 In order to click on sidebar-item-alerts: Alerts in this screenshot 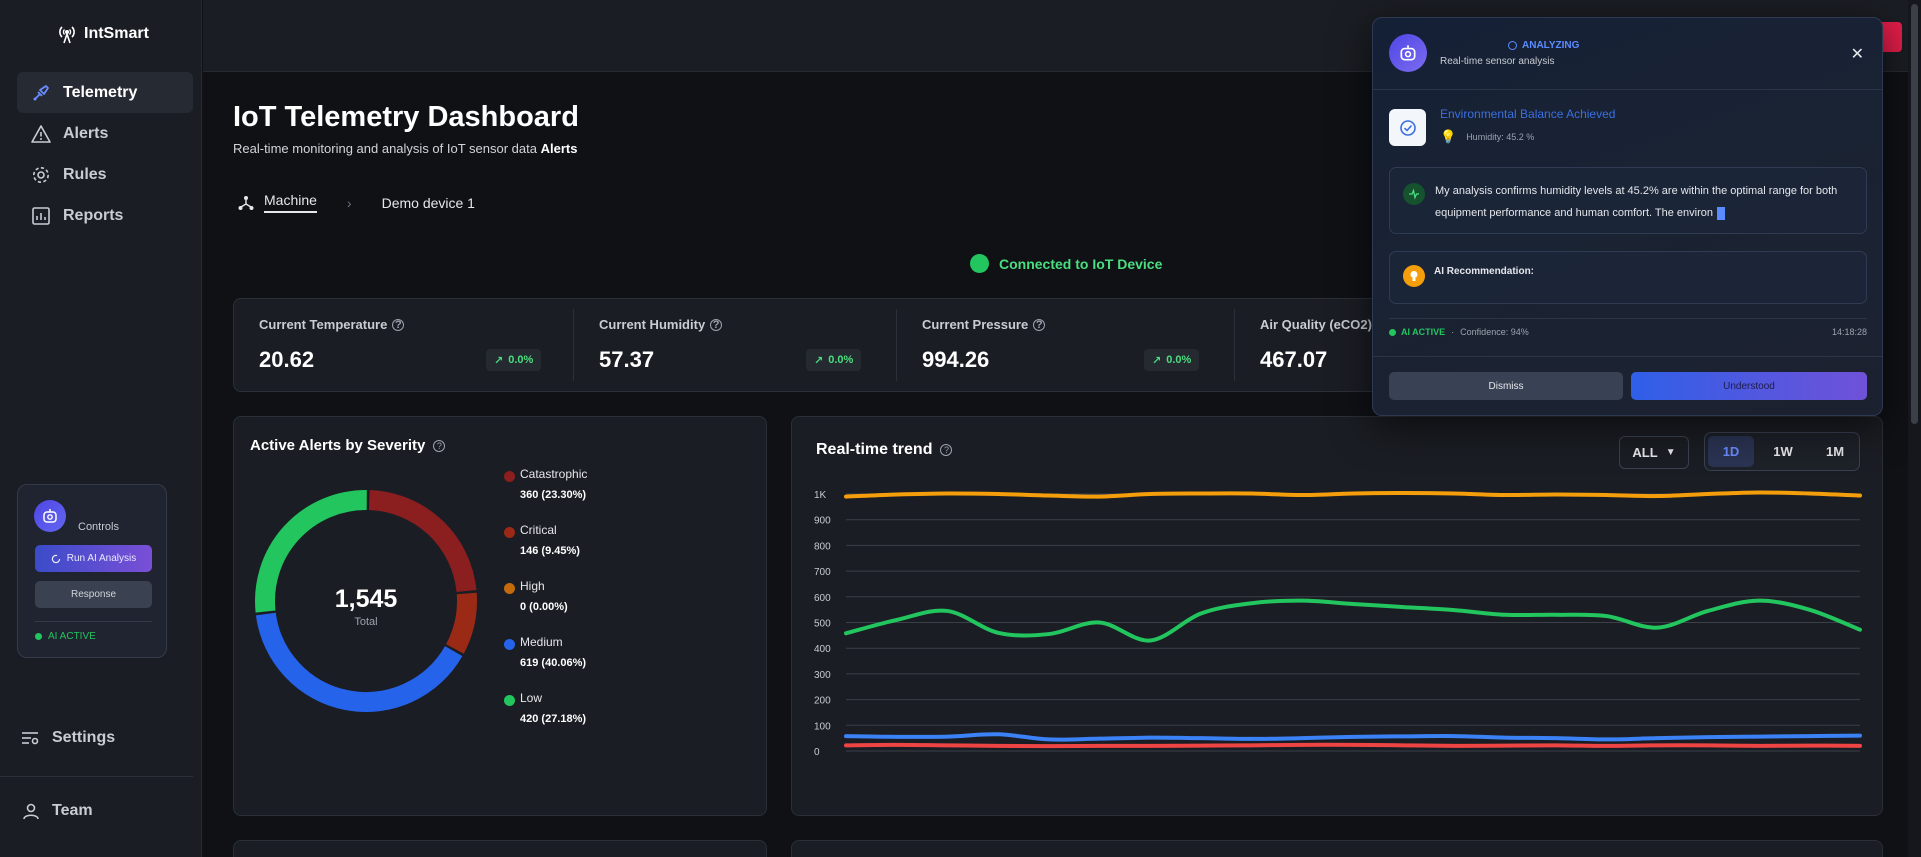, I will do `click(105, 133)`.